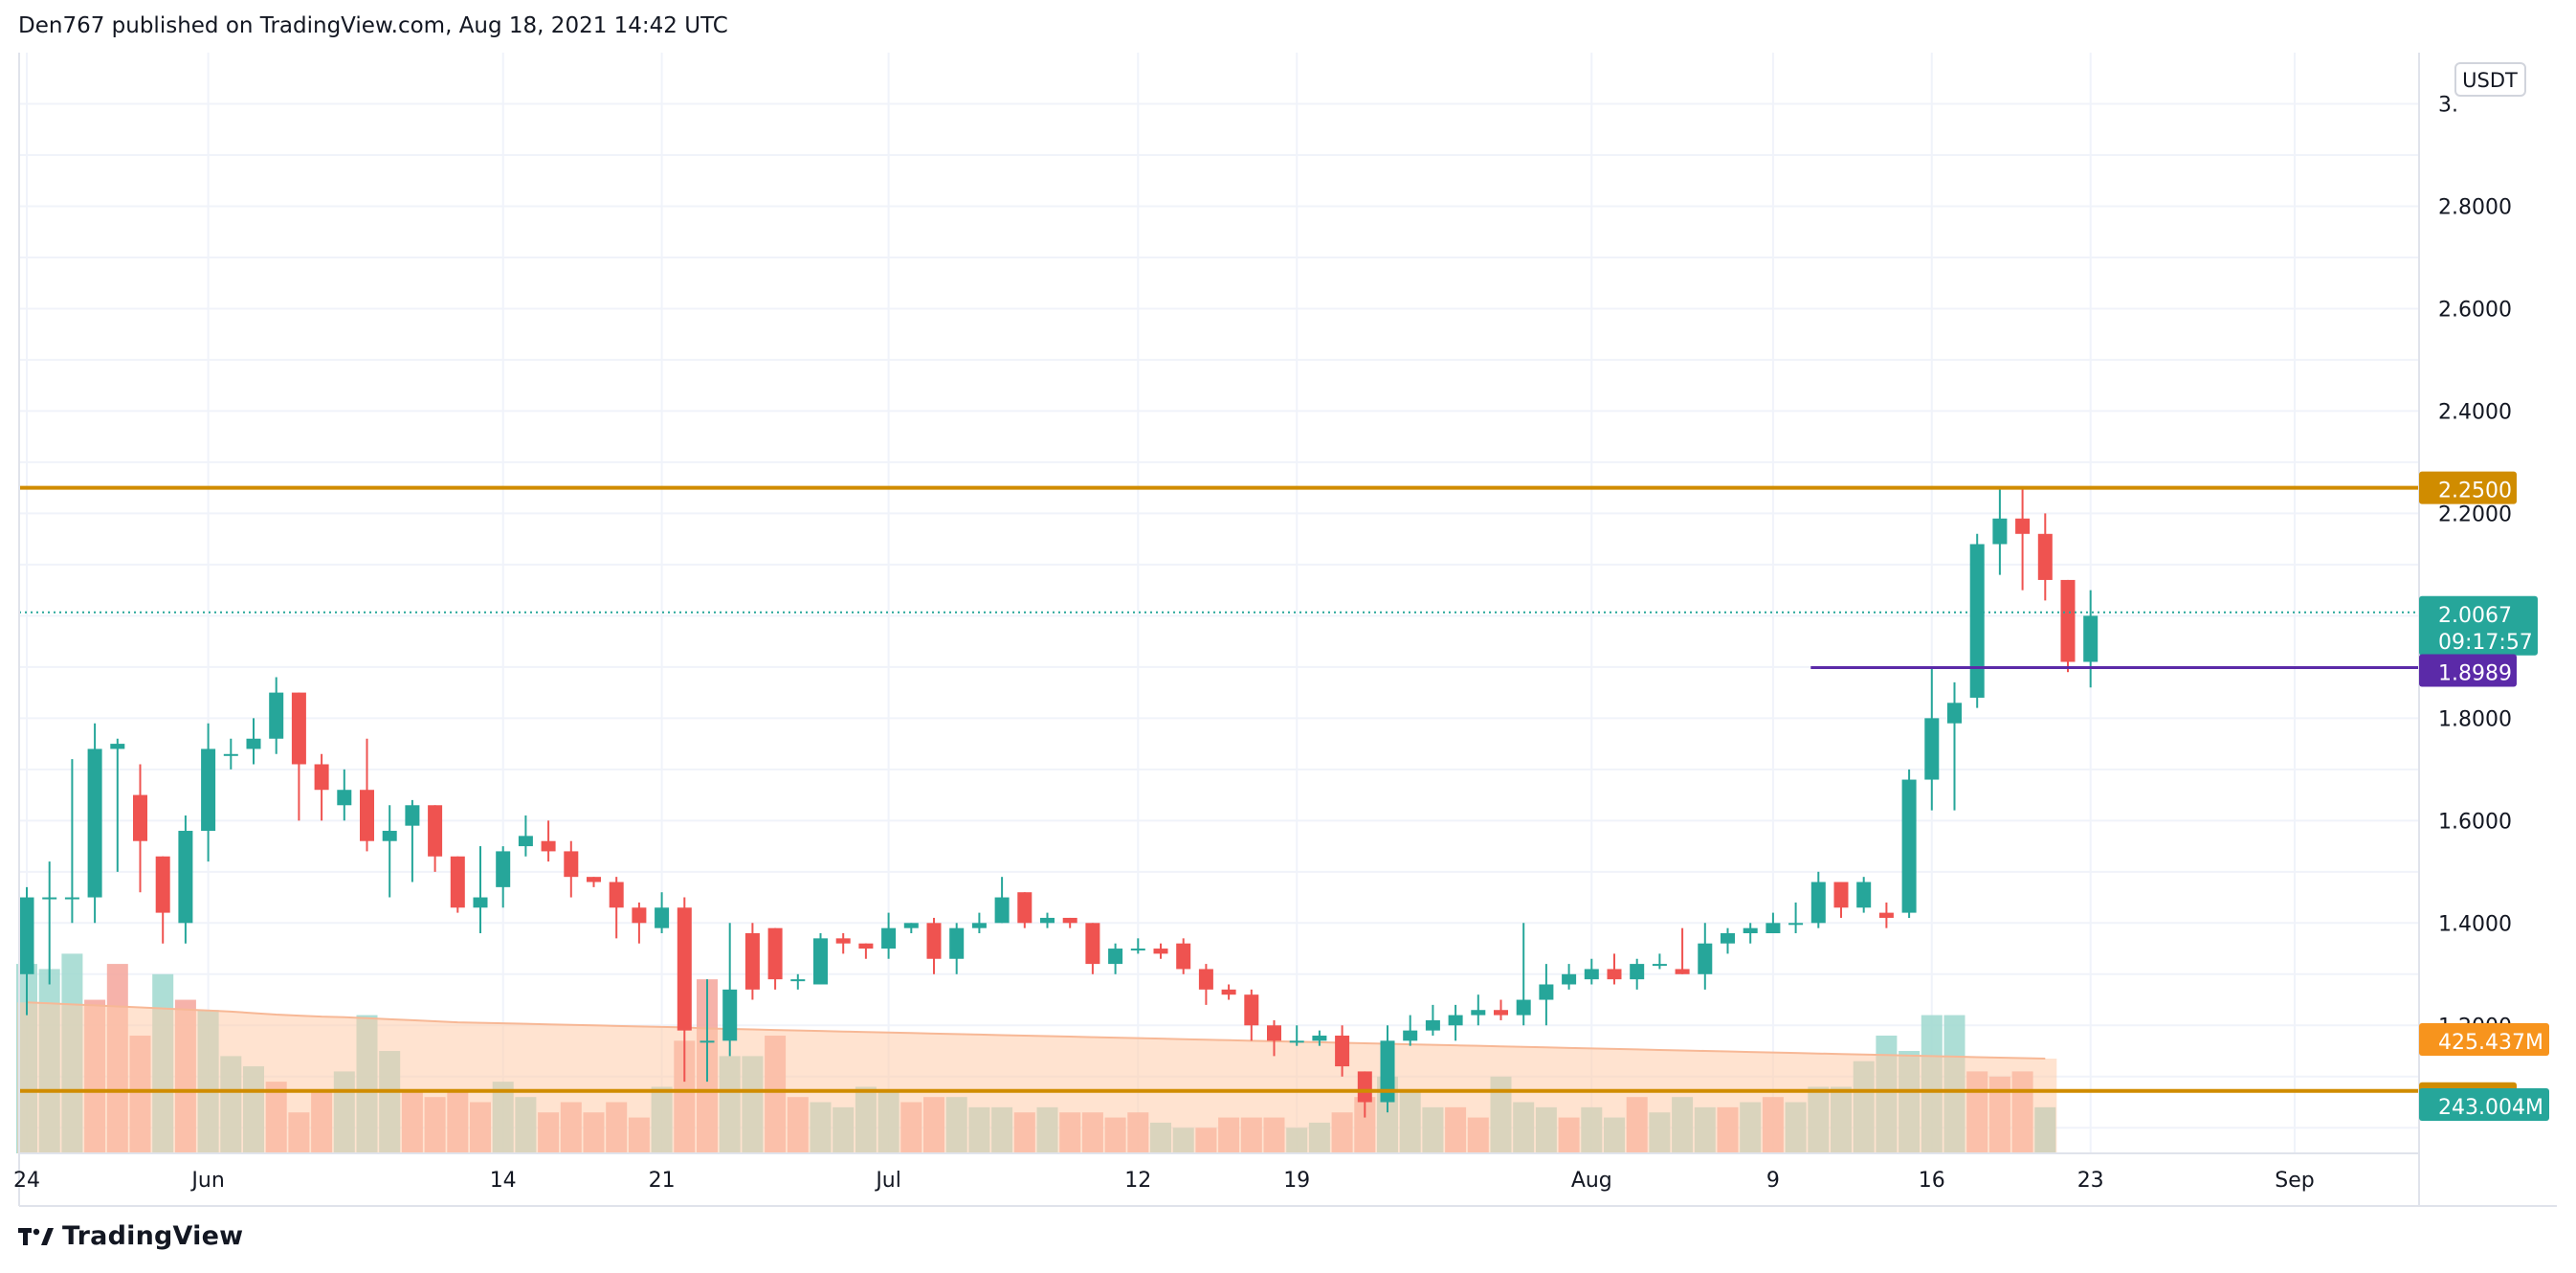 The height and width of the screenshot is (1273, 2576). What do you see at coordinates (2294, 1181) in the screenshot?
I see `time-tick-label: Sep` at bounding box center [2294, 1181].